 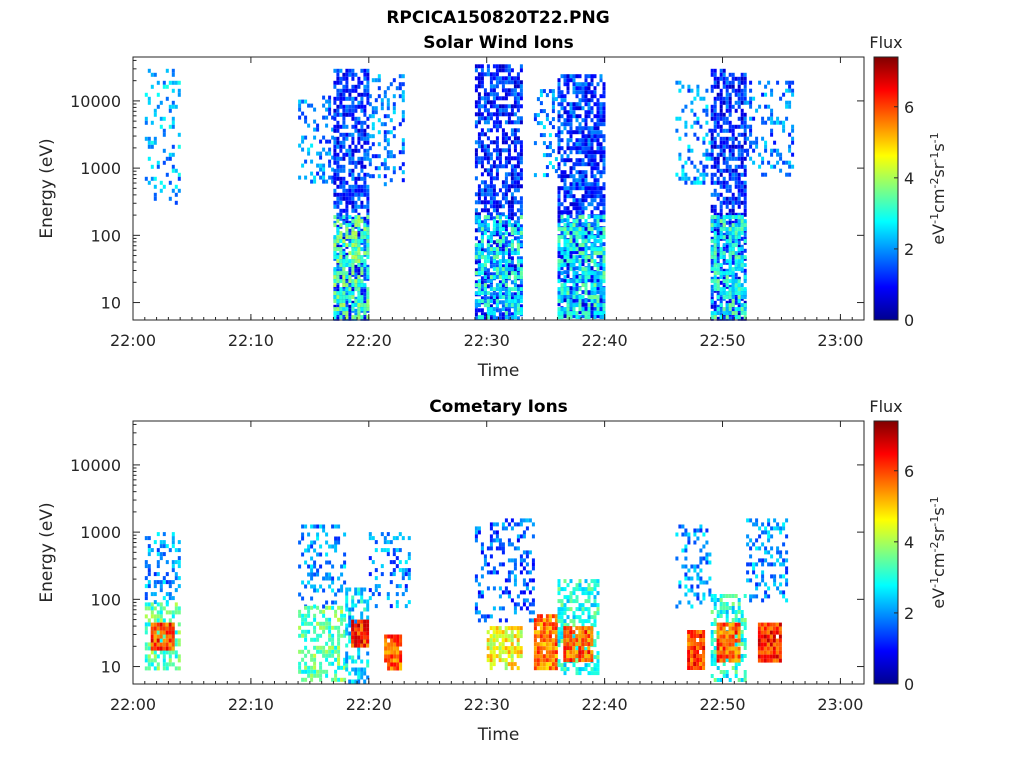 What do you see at coordinates (885, 42) in the screenshot?
I see `colorbar-title: Flux` at bounding box center [885, 42].